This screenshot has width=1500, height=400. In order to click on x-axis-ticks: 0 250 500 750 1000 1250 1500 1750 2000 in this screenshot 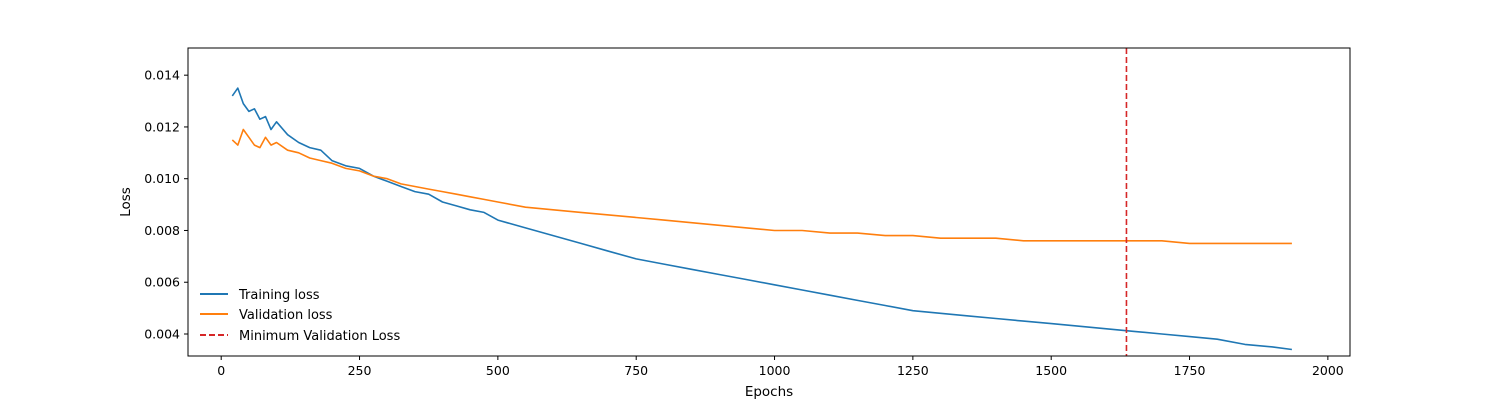, I will do `click(780, 367)`.